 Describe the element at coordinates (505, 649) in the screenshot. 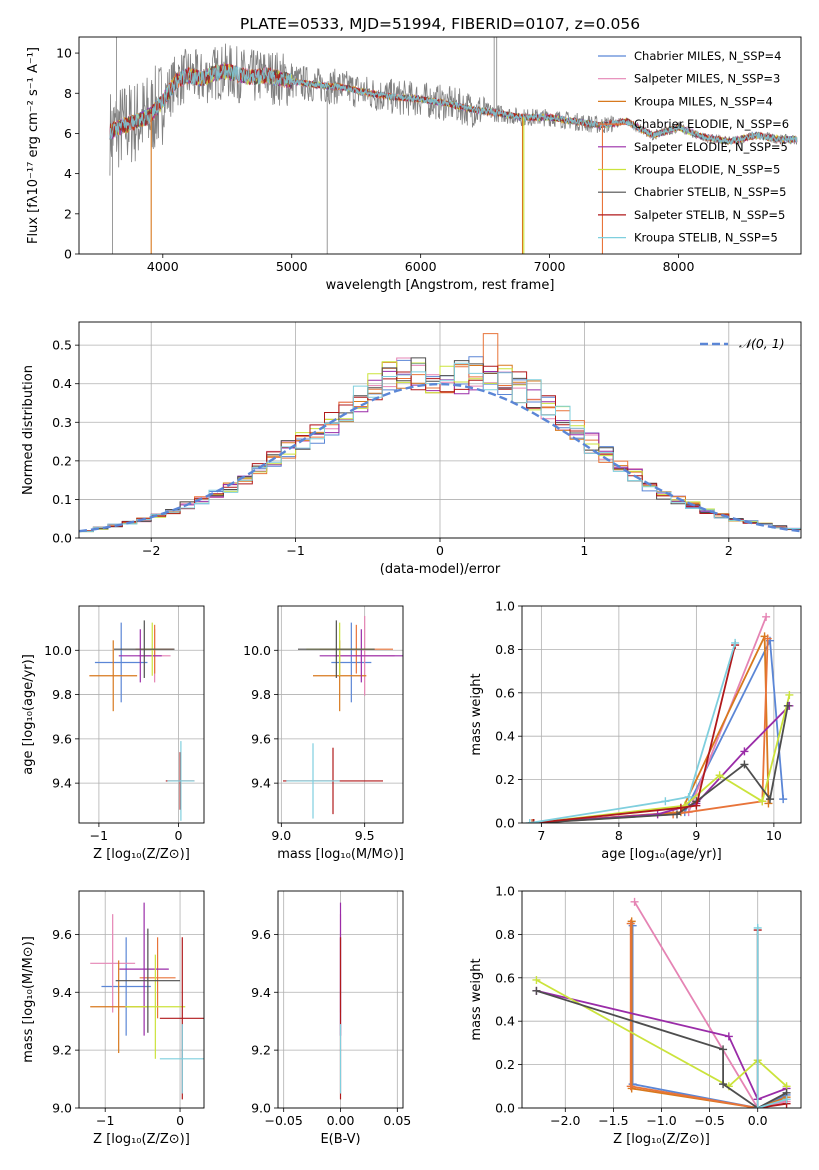

I see `y-tick-label: 0.8` at that location.